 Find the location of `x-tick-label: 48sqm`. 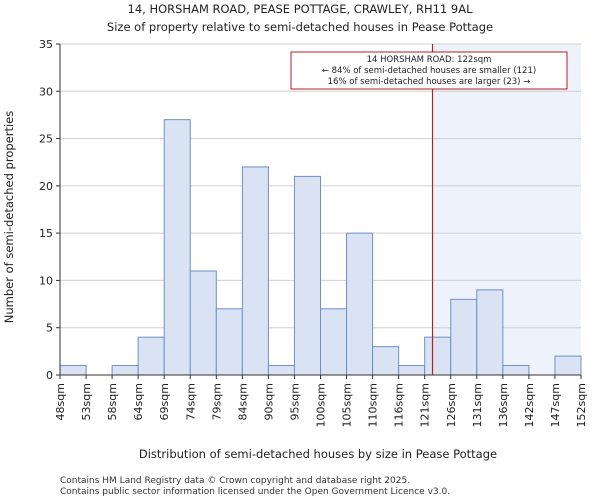

x-tick-label: 48sqm is located at coordinates (60, 401).